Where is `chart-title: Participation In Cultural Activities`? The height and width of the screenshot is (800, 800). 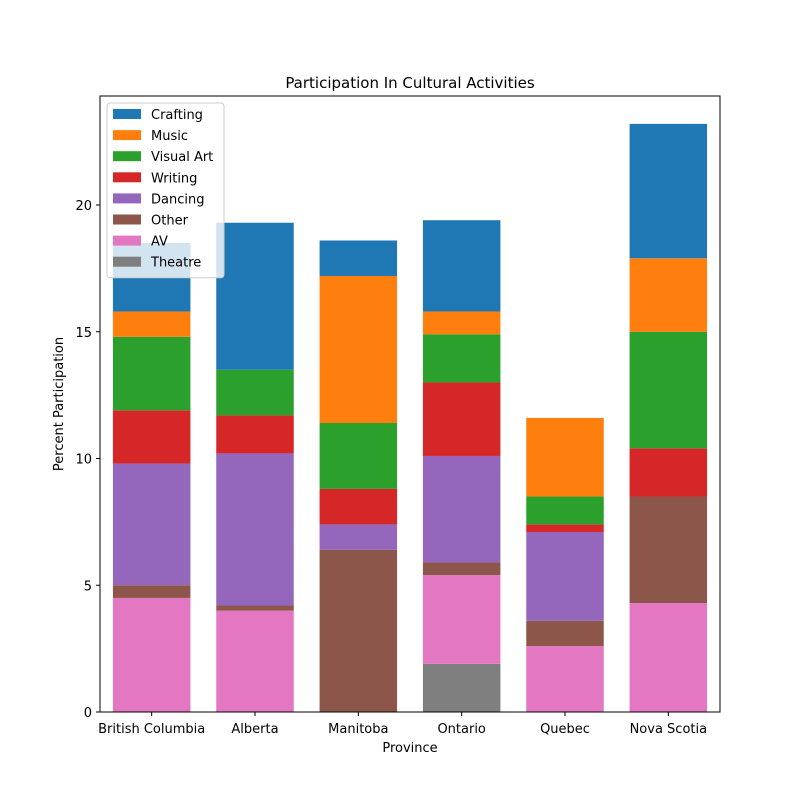
chart-title: Participation In Cultural Activities is located at coordinates (410, 83).